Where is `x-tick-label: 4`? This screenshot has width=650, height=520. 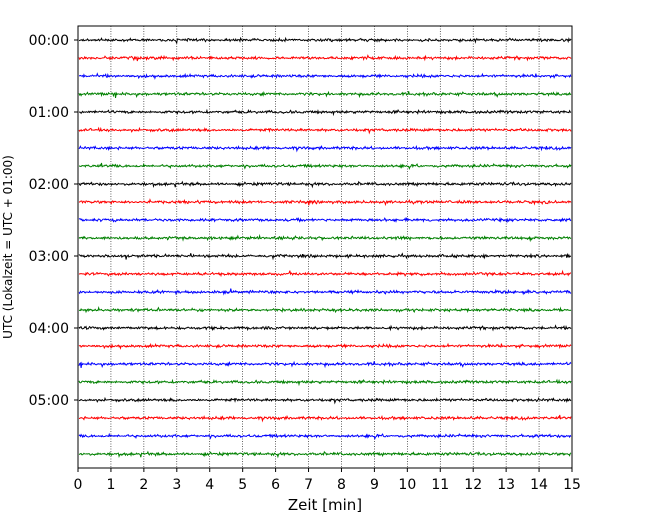
x-tick-label: 4 is located at coordinates (209, 485).